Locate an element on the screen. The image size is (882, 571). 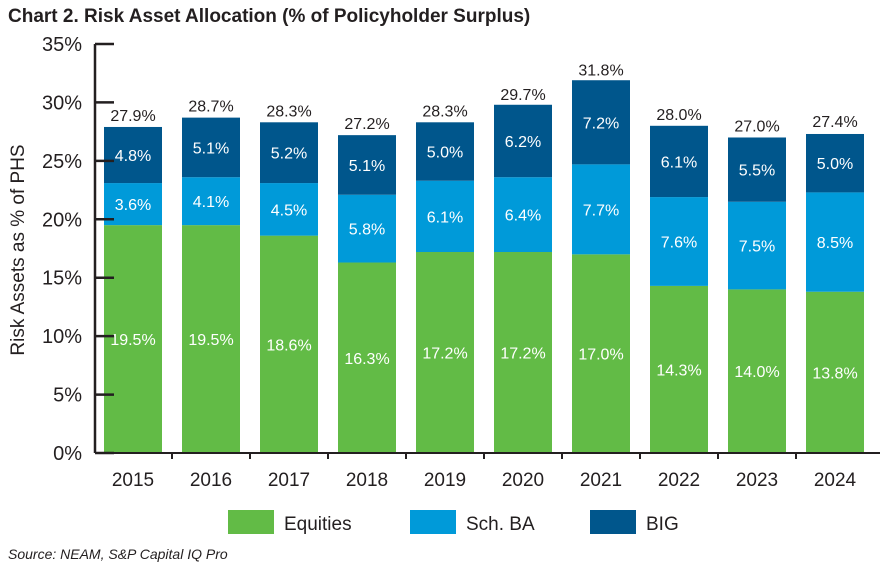
bar-equities-2022 is located at coordinates (679, 369).